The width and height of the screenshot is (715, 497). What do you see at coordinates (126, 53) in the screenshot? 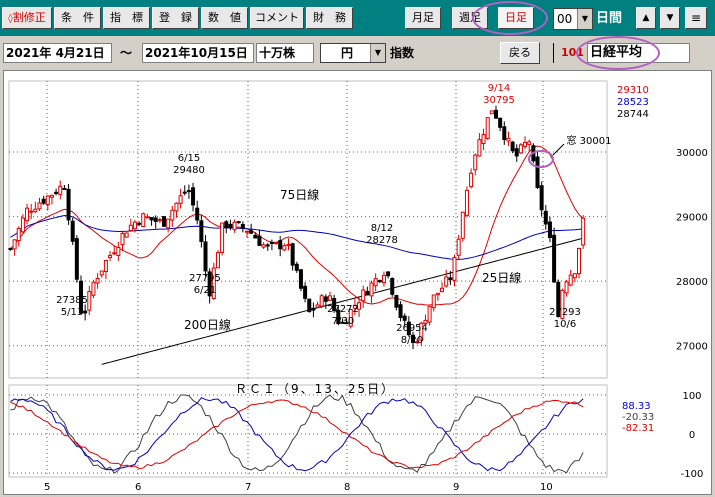
I see `tilde-label: ～` at bounding box center [126, 53].